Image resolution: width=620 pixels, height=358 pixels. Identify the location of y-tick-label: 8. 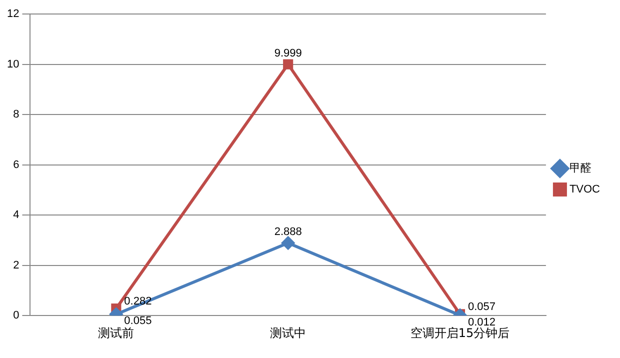
(16, 114).